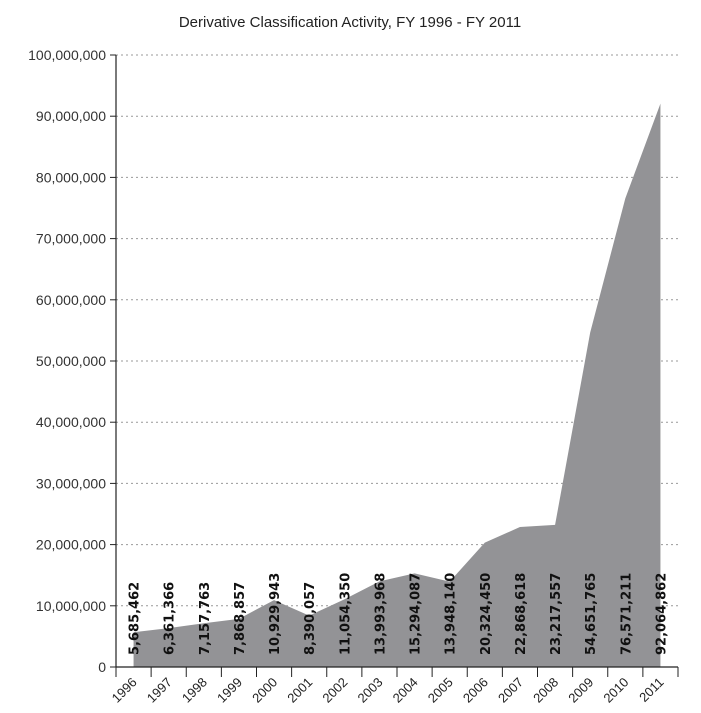 This screenshot has height=713, width=701. What do you see at coordinates (71, 300) in the screenshot?
I see `y-tick-label: 60,000,000` at bounding box center [71, 300].